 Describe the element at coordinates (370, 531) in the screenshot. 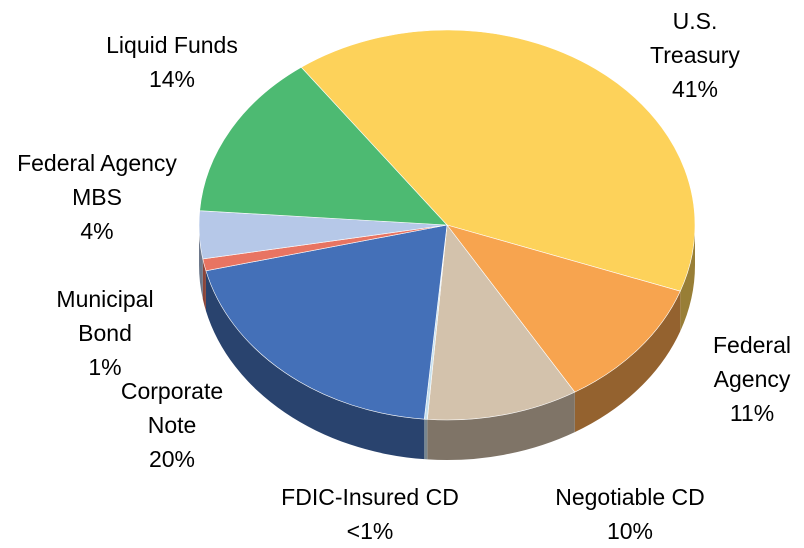

I see `value-label: <1%` at that location.